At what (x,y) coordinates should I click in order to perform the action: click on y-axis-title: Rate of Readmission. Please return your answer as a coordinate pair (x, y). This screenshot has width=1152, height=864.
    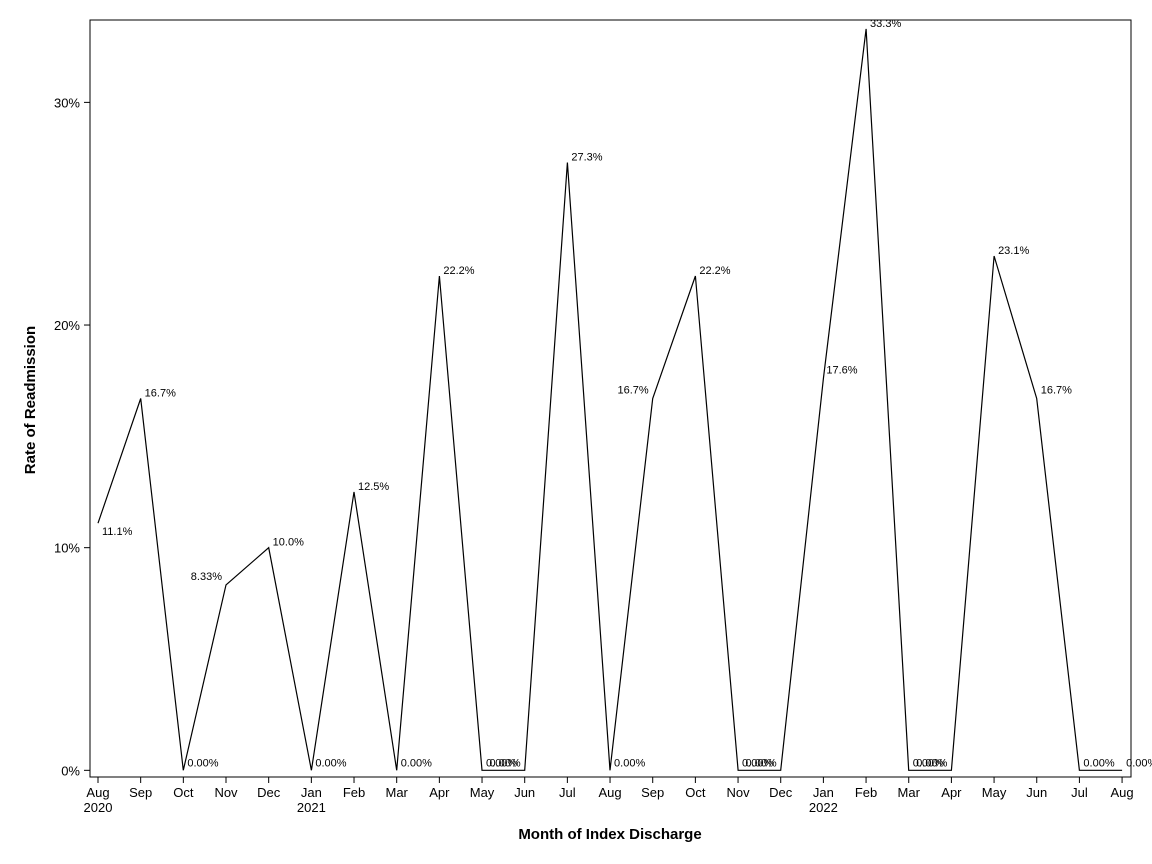
    Looking at the image, I should click on (30, 400).